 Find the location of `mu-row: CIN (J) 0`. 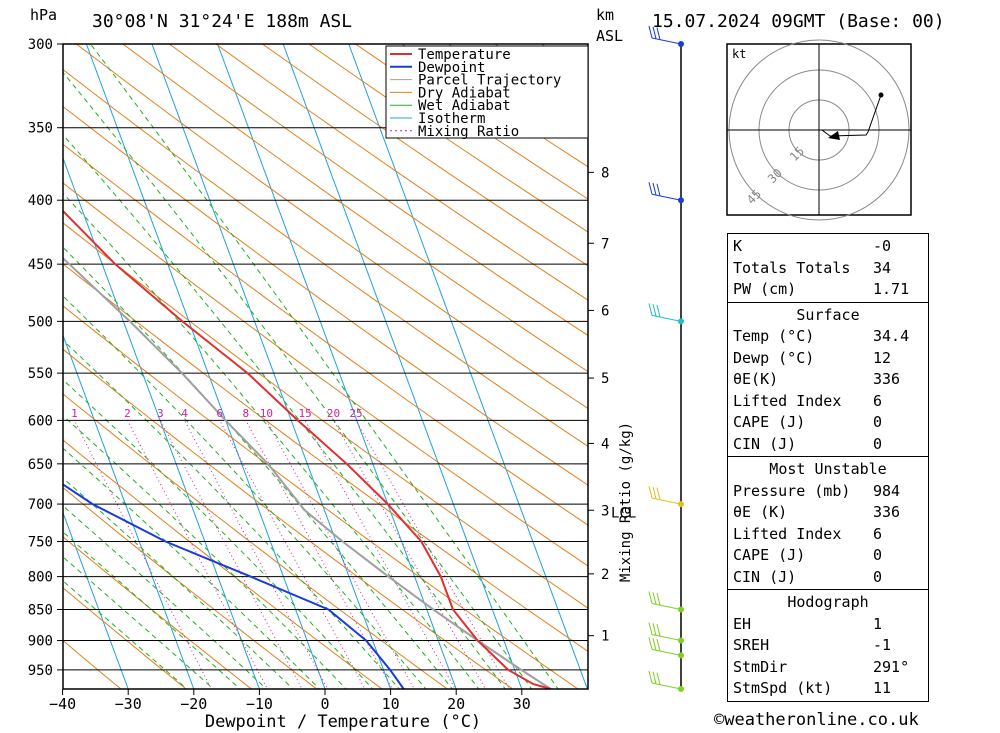

mu-row: CIN (J) 0 is located at coordinates (828, 578).